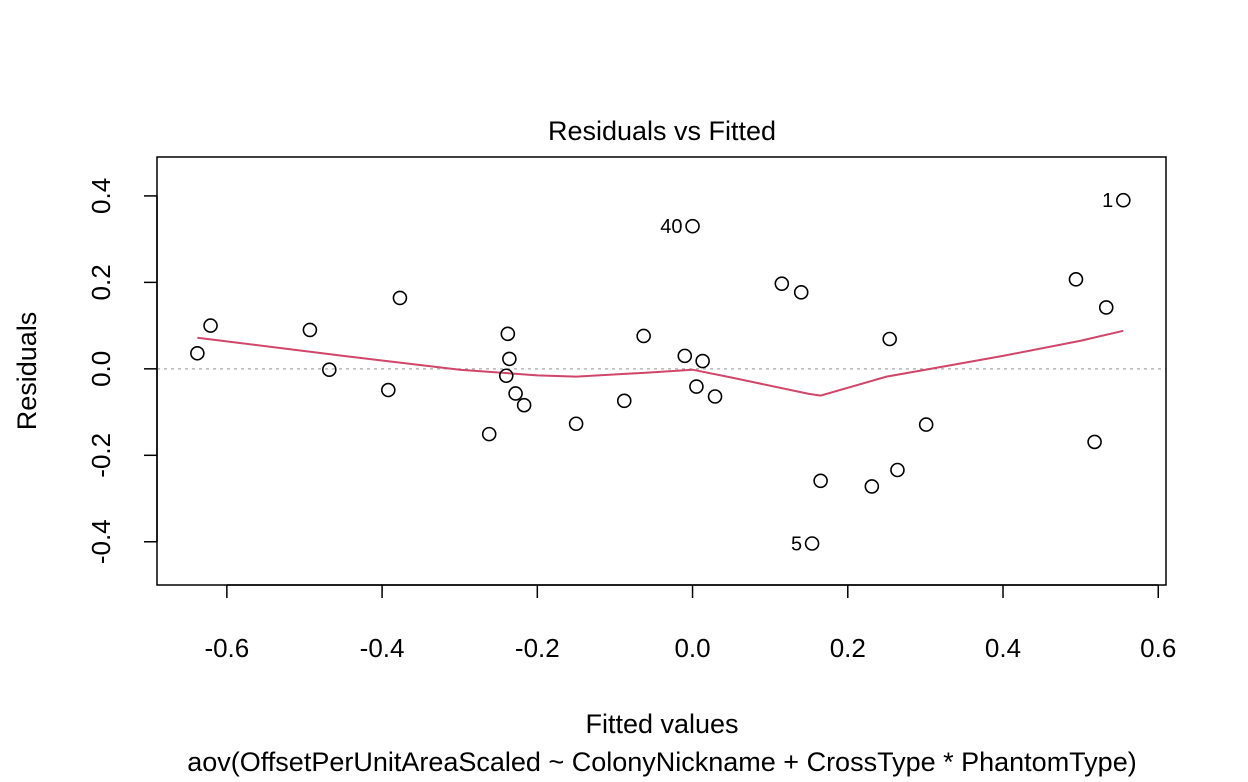 The width and height of the screenshot is (1248, 782). What do you see at coordinates (848, 648) in the screenshot?
I see `x-tick-label: 0.2` at bounding box center [848, 648].